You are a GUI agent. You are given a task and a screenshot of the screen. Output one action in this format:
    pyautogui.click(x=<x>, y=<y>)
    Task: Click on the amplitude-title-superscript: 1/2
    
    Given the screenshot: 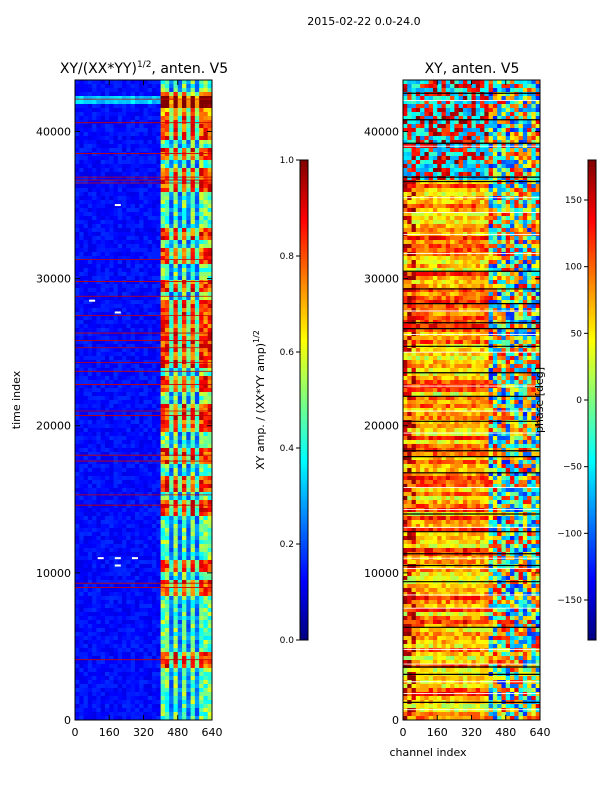 What is the action you would take?
    pyautogui.click(x=144, y=65)
    